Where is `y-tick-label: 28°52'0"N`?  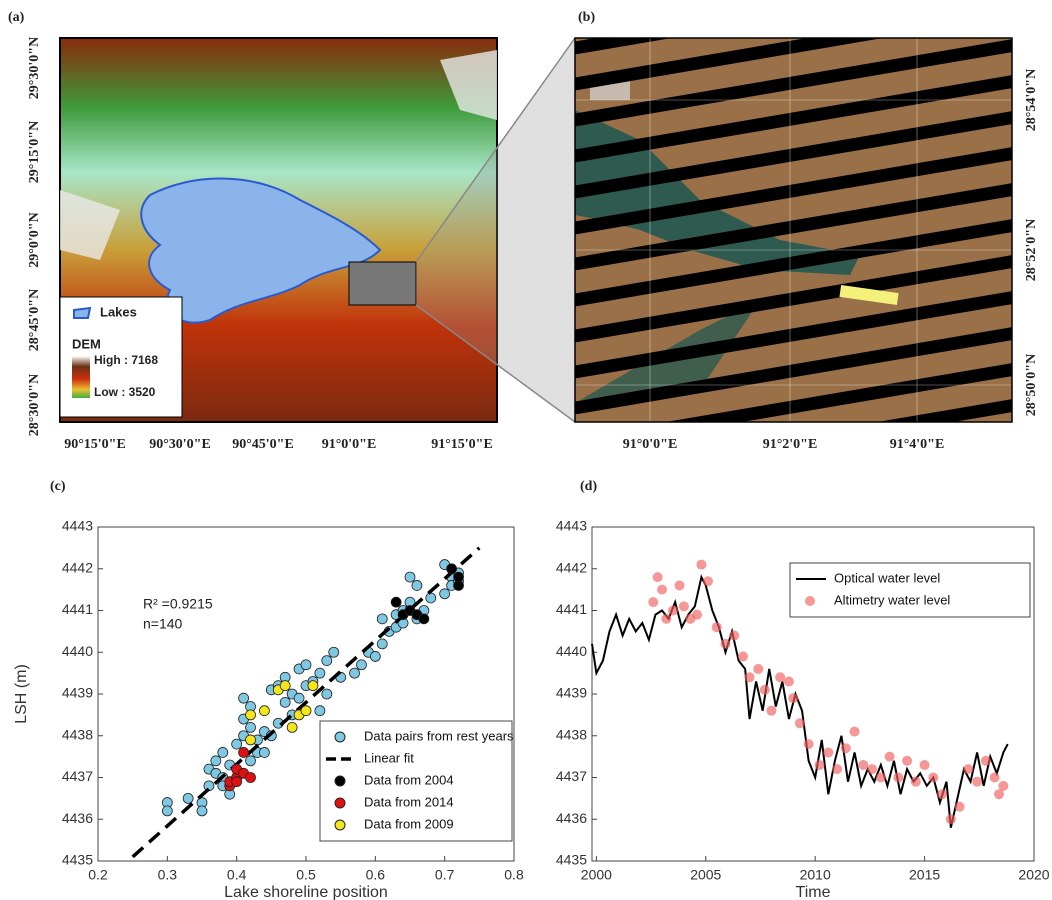 y-tick-label: 28°52'0"N is located at coordinates (1031, 250).